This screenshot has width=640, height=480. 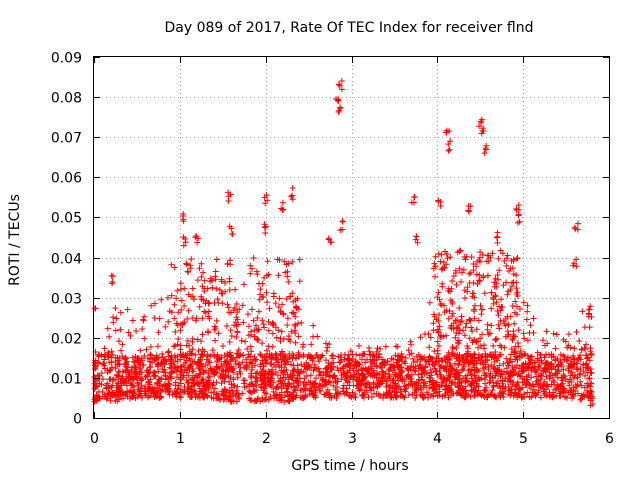 I want to click on y-tick-label: 0.05, so click(x=66, y=219).